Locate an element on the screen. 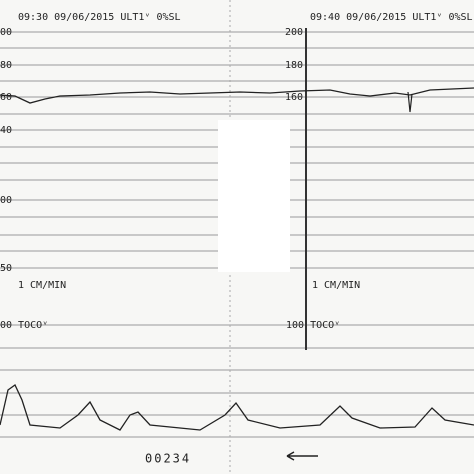 This screenshot has height=474, width=474. toco-label: 100 TOCOᵛ is located at coordinates (313, 325).